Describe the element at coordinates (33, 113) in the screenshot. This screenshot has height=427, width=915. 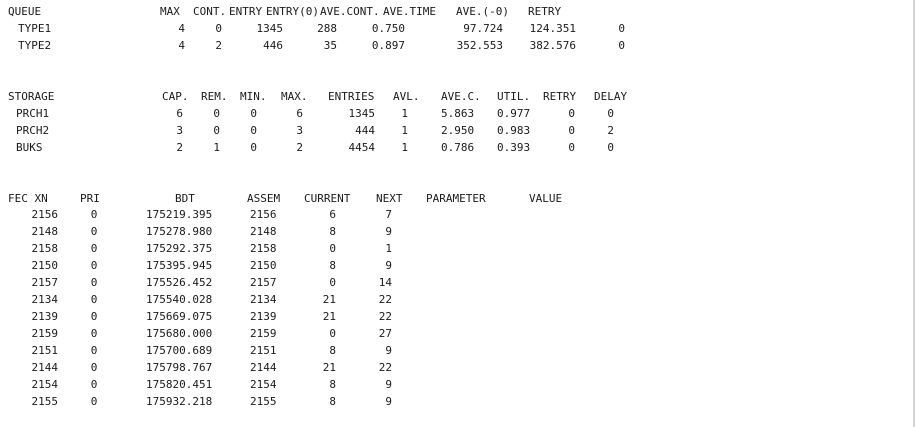
I see `storage-table-cell: PRCH1` at that location.